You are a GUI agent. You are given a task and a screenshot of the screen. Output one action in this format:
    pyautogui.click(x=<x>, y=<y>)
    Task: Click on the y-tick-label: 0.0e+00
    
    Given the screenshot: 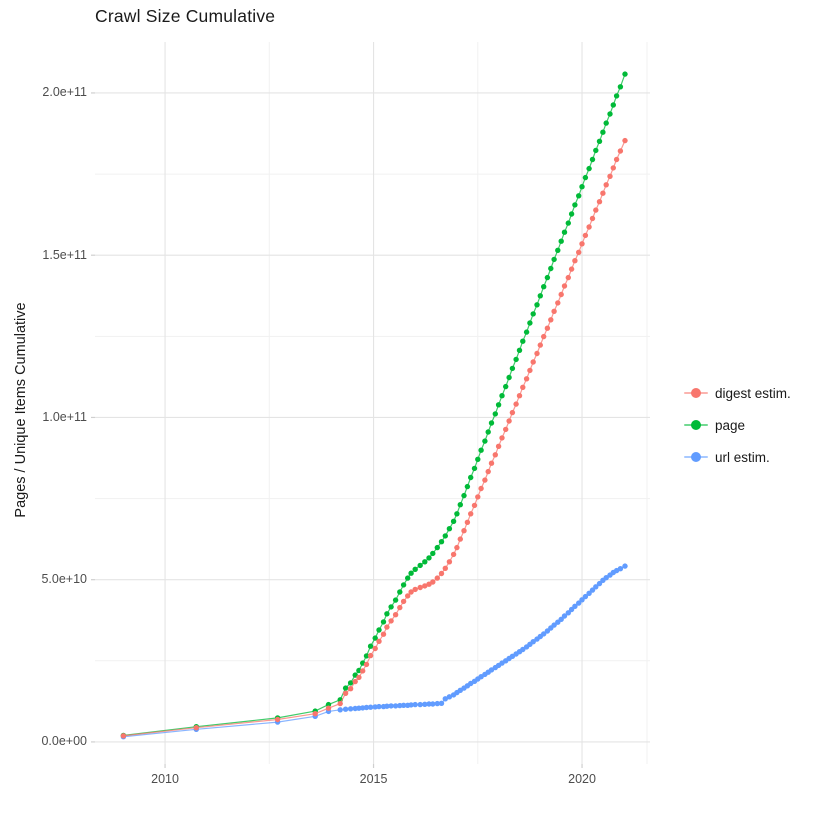 What is the action you would take?
    pyautogui.click(x=64, y=741)
    